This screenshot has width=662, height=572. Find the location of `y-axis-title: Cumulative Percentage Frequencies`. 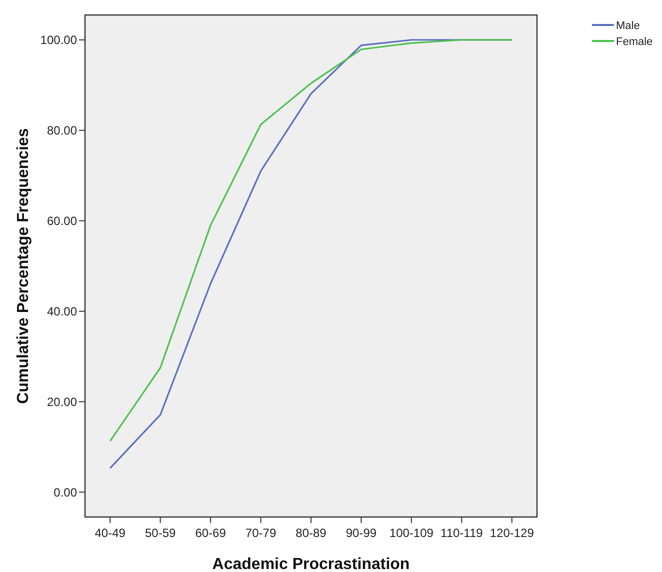

y-axis-title: Cumulative Percentage Frequencies is located at coordinates (23, 266).